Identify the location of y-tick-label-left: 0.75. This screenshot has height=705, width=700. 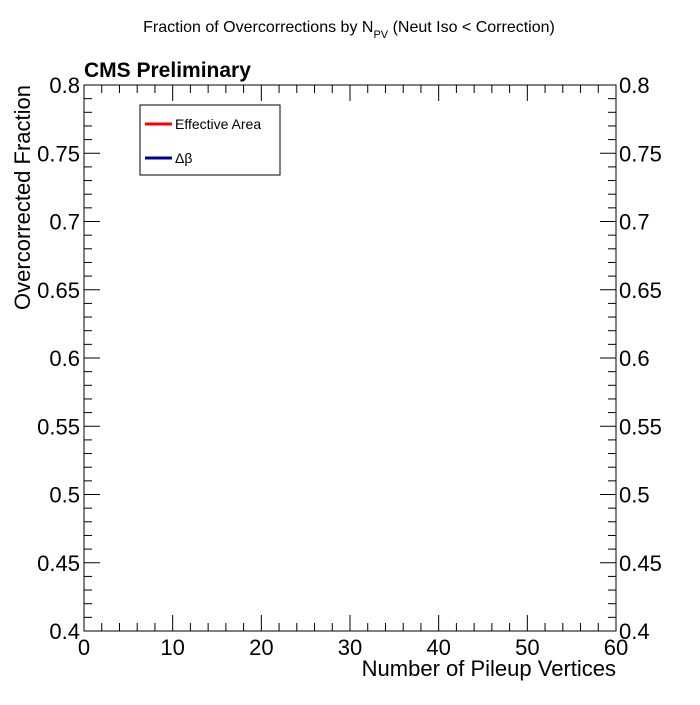
(58, 153).